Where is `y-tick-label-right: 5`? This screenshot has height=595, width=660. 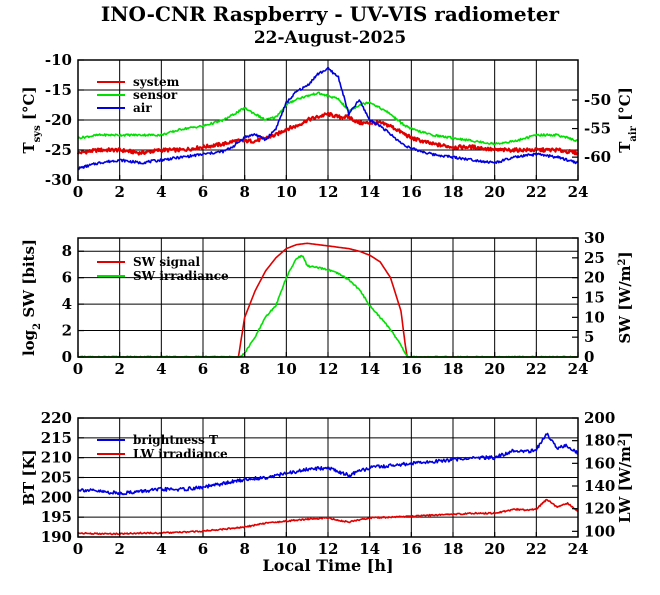
y-tick-label-right: 5 is located at coordinates (589, 337).